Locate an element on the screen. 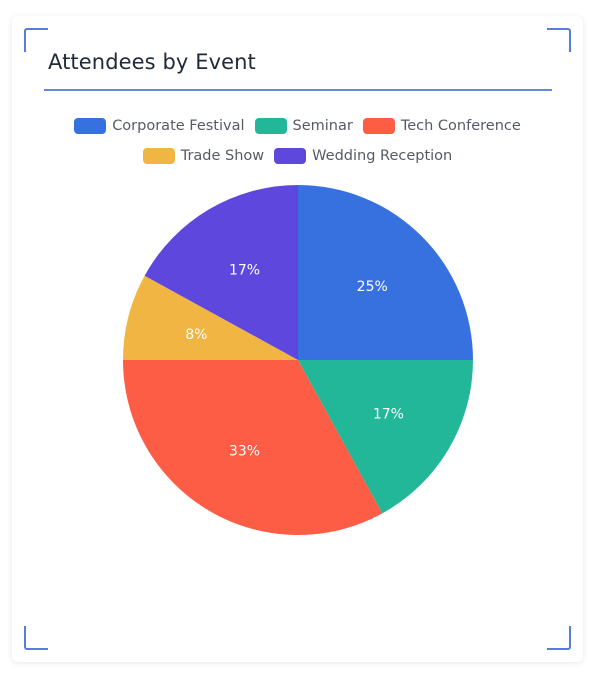  slice-label-tech-conference: 33% is located at coordinates (244, 451).